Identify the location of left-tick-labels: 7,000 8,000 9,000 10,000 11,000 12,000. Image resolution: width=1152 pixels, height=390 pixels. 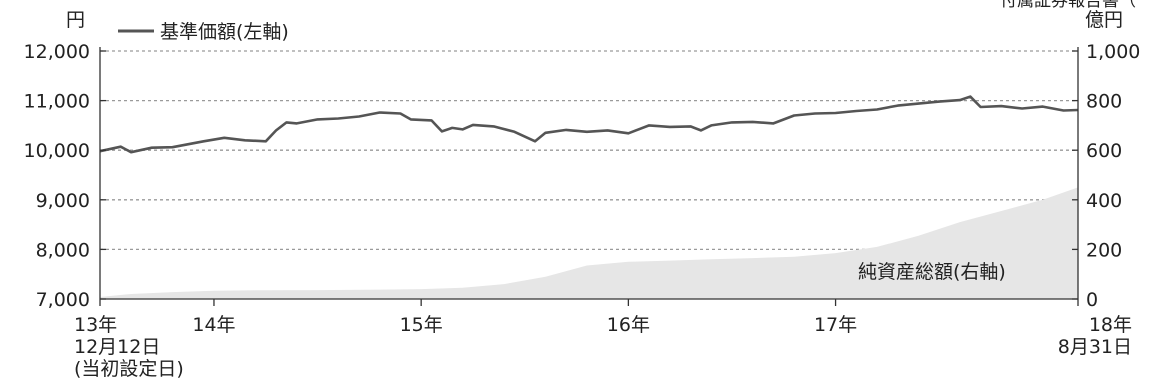
(57, 176).